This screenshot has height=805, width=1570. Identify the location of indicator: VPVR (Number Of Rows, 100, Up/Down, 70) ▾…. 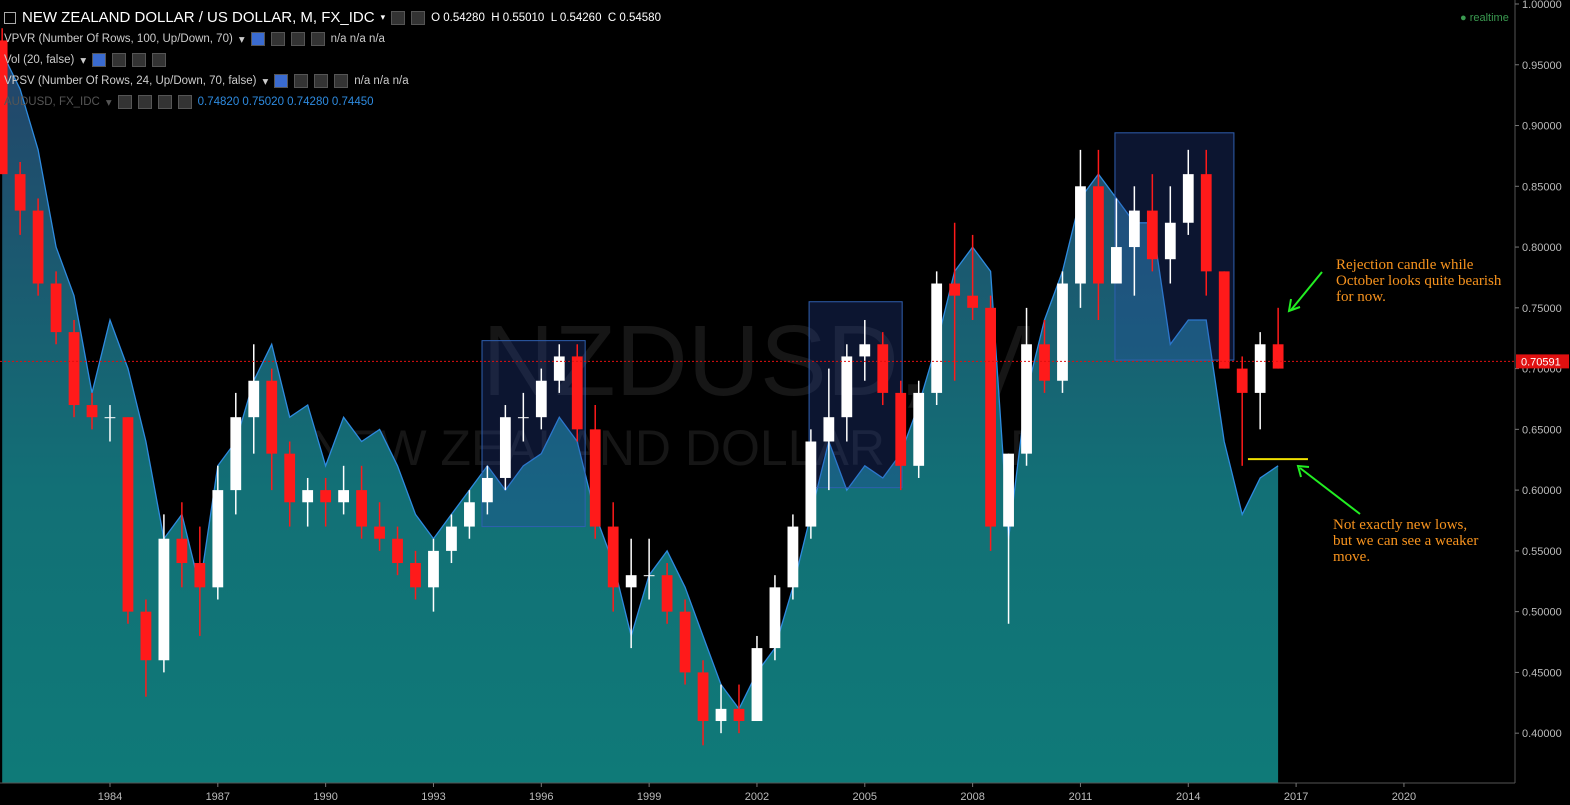
(194, 39).